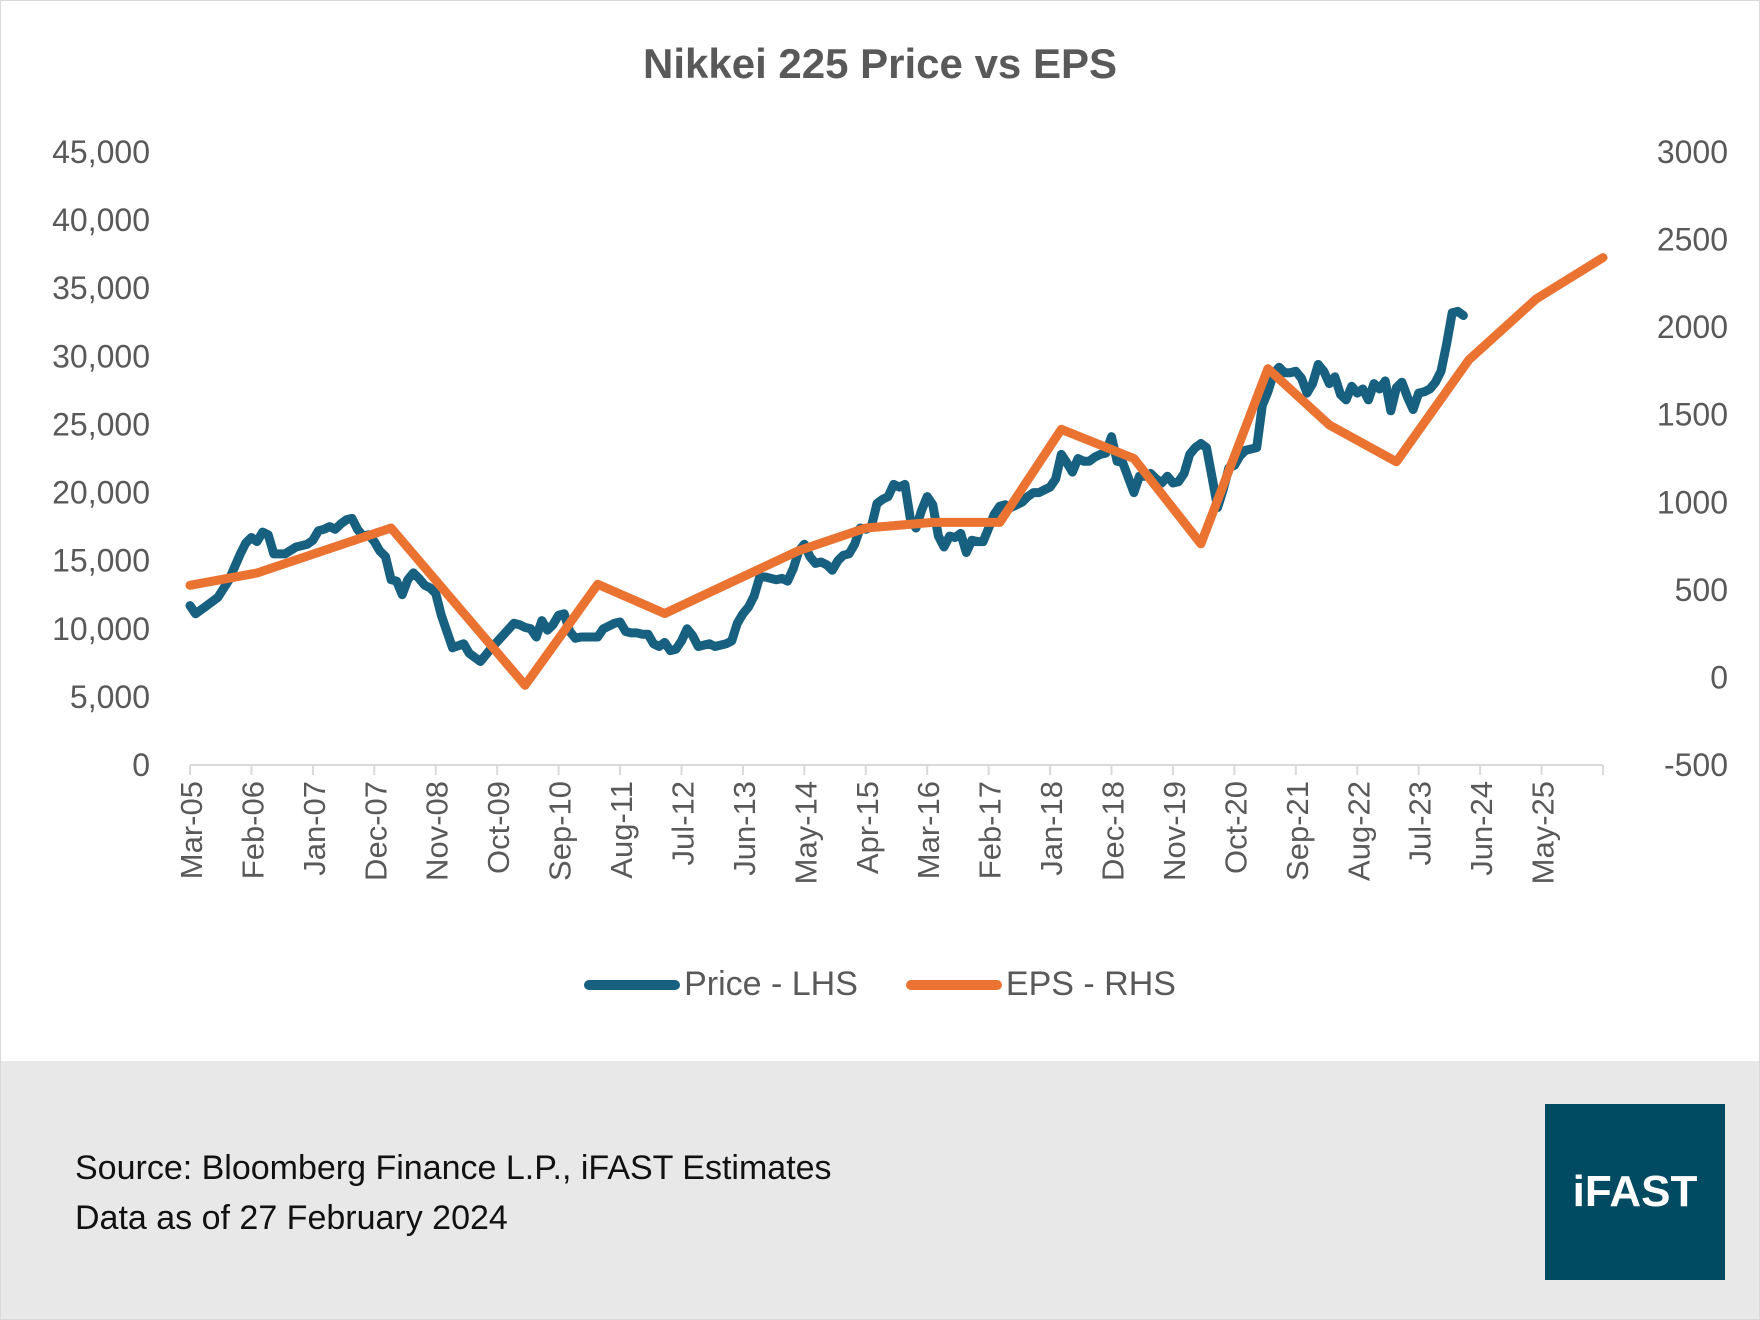 The width and height of the screenshot is (1760, 1320). I want to click on legend-item-price: Price - LHS, so click(721, 984).